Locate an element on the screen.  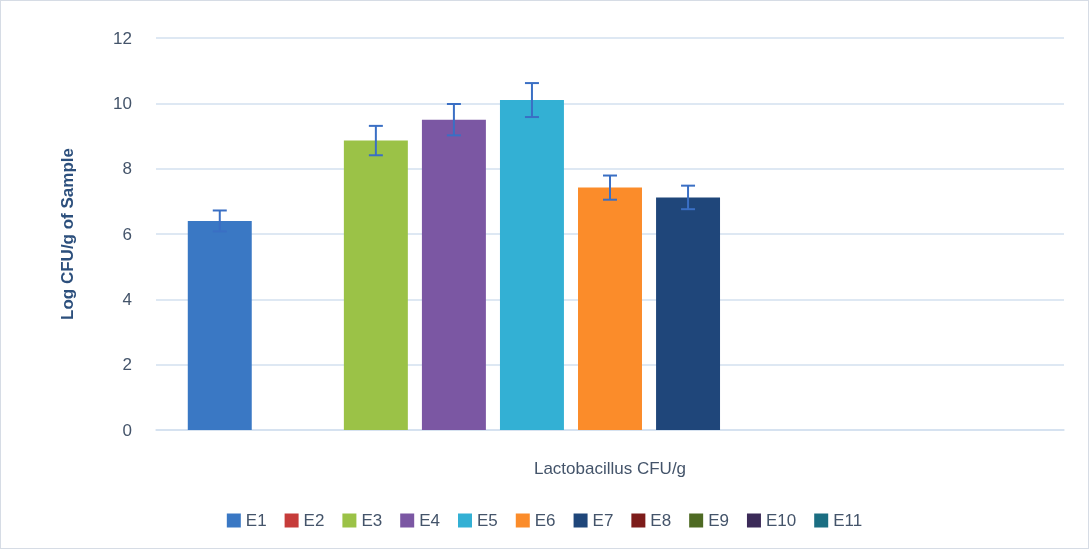
legend-label: E11 is located at coordinates (848, 520).